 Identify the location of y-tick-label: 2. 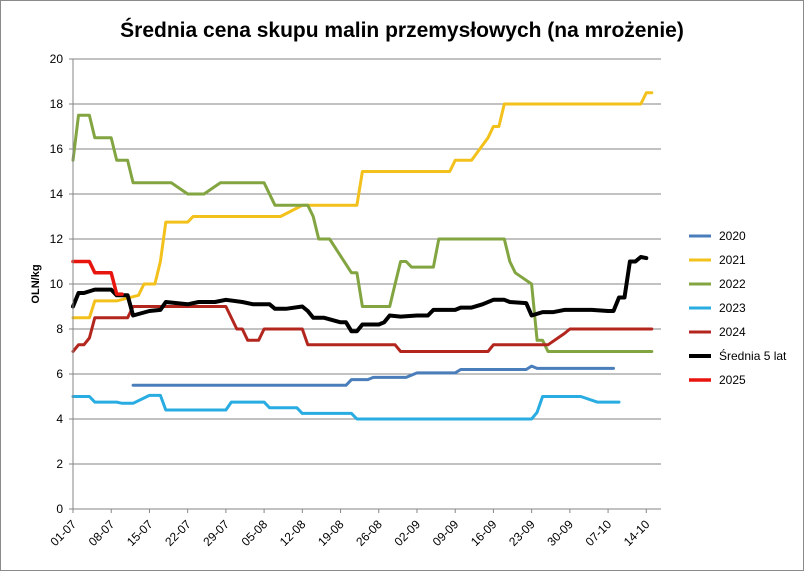
(59, 464).